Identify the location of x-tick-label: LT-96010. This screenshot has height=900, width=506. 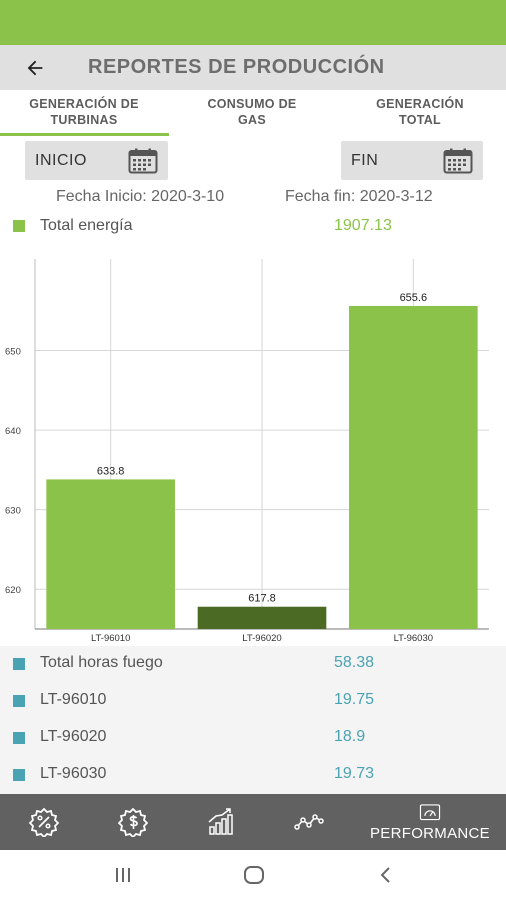
(110, 638).